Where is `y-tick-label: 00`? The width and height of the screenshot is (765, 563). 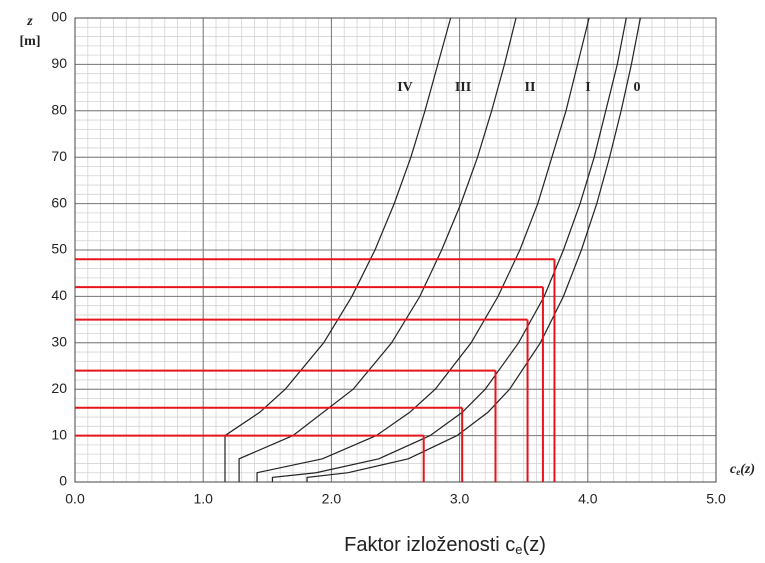
y-tick-label: 00 is located at coordinates (59, 17).